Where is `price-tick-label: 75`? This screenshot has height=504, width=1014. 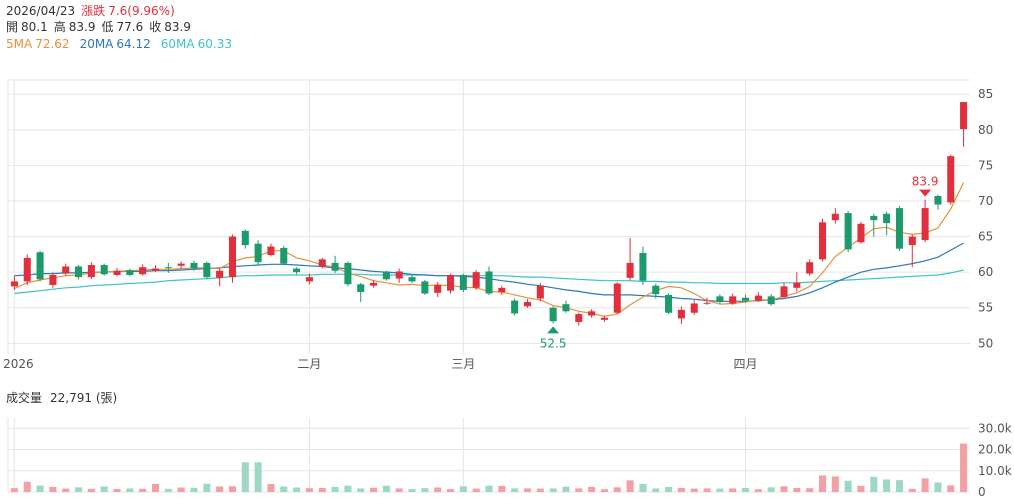
price-tick-label: 75 is located at coordinates (985, 165).